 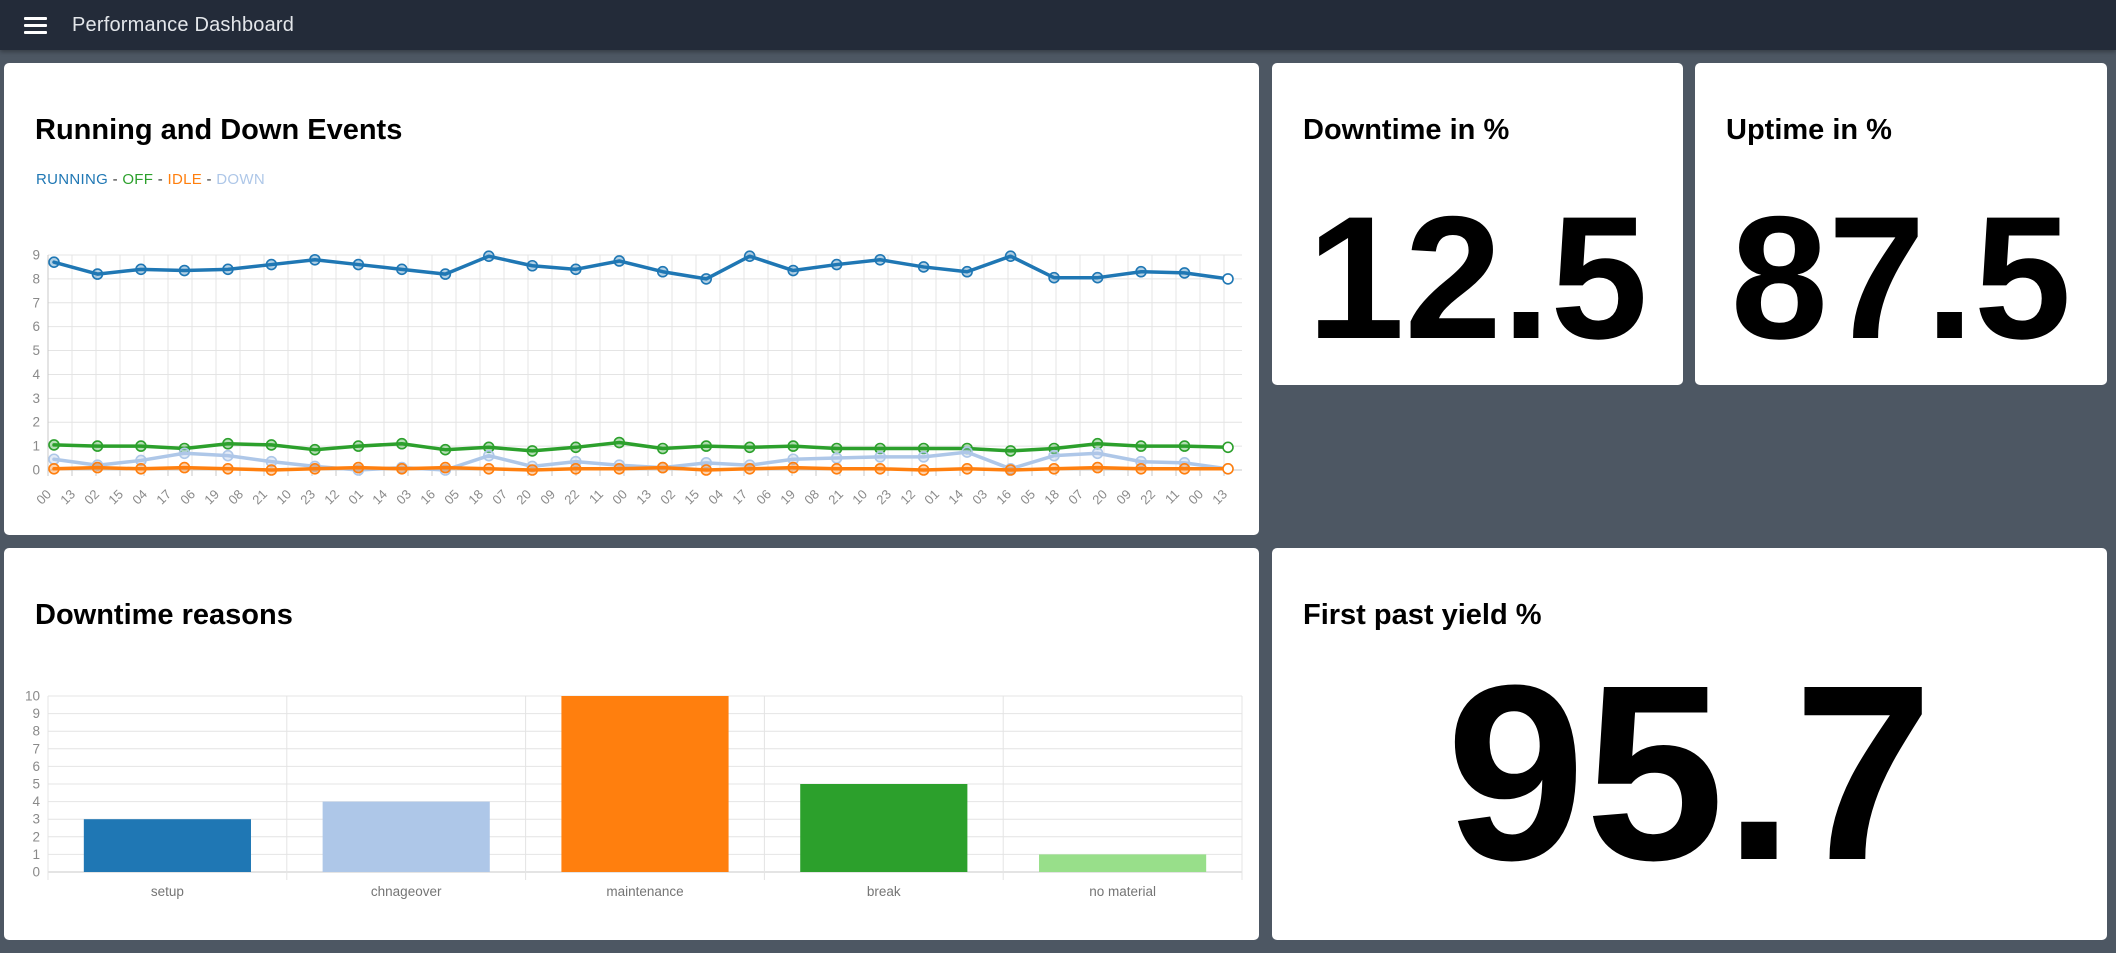 I want to click on menu-icon, so click(x=35, y=25).